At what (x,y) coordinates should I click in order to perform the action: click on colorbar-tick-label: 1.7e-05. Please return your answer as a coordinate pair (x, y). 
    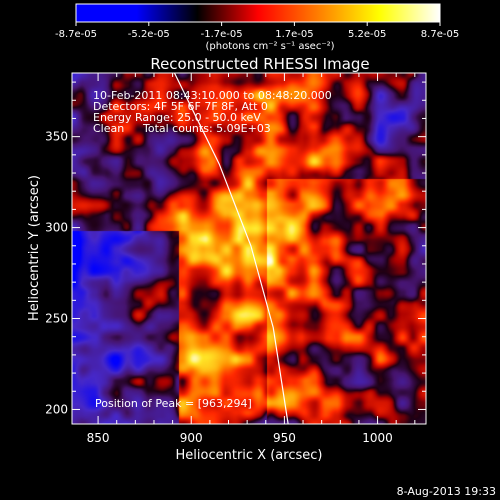
    Looking at the image, I should click on (294, 34).